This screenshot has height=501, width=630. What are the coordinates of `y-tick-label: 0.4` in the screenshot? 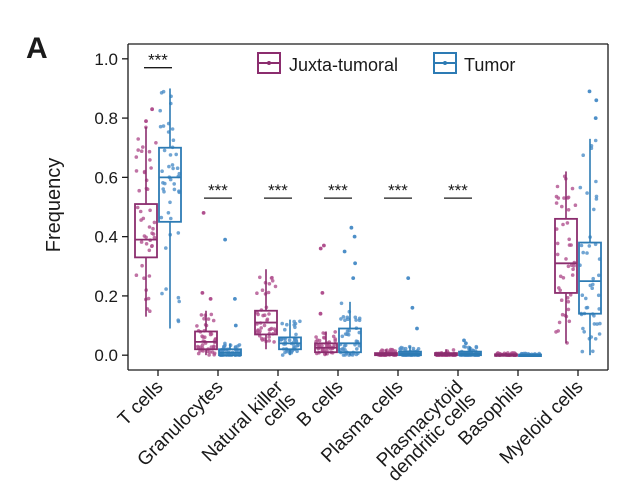 It's located at (106, 237).